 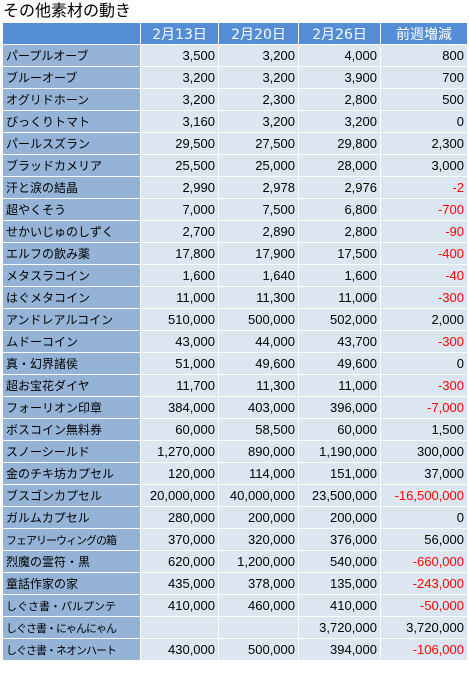 I want to click on price-cell: 200,000, so click(x=339, y=517).